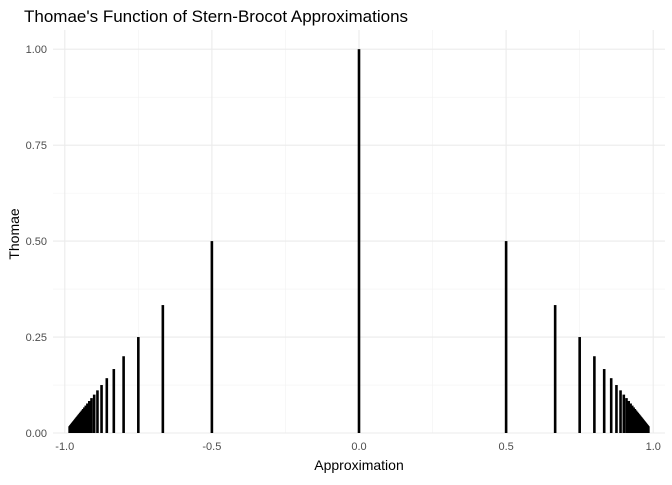 The image size is (672, 485). Describe the element at coordinates (14, 234) in the screenshot. I see `y-axis-title: Thomae` at that location.